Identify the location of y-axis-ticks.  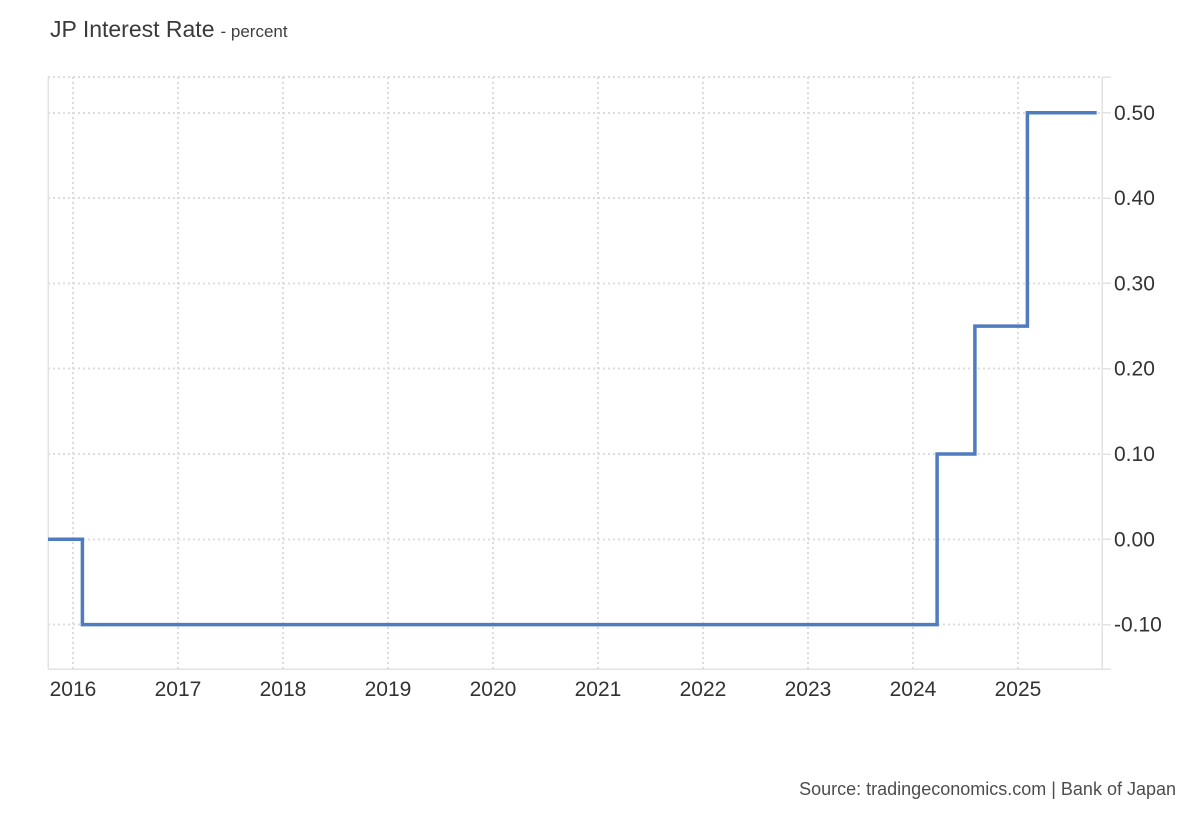
(1106, 351).